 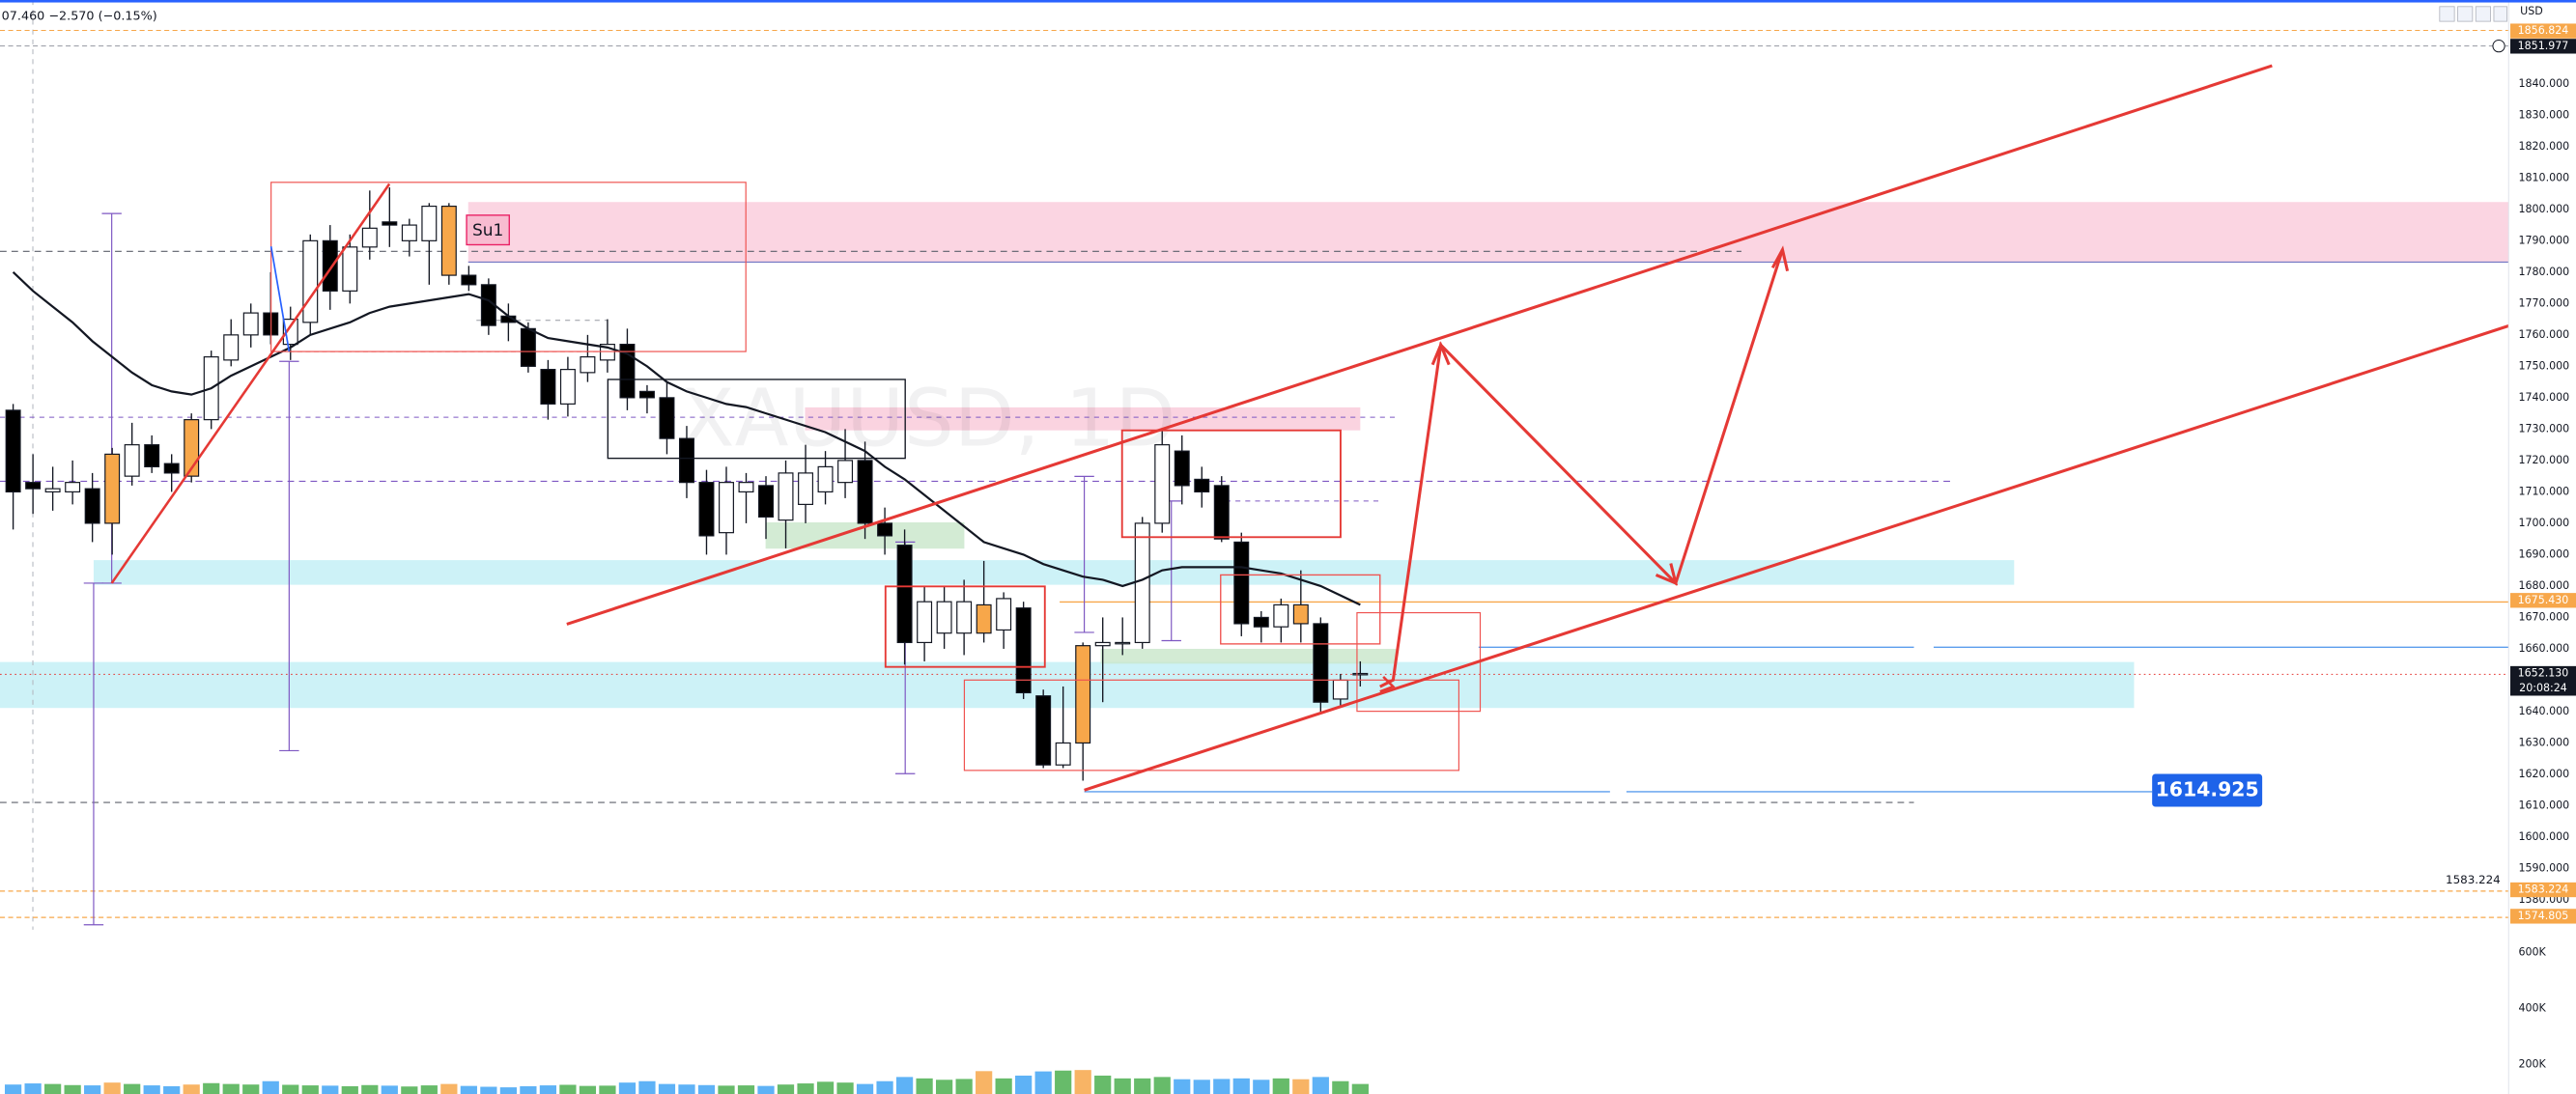 I want to click on y-tick-label: 1730.000, so click(x=2543, y=428).